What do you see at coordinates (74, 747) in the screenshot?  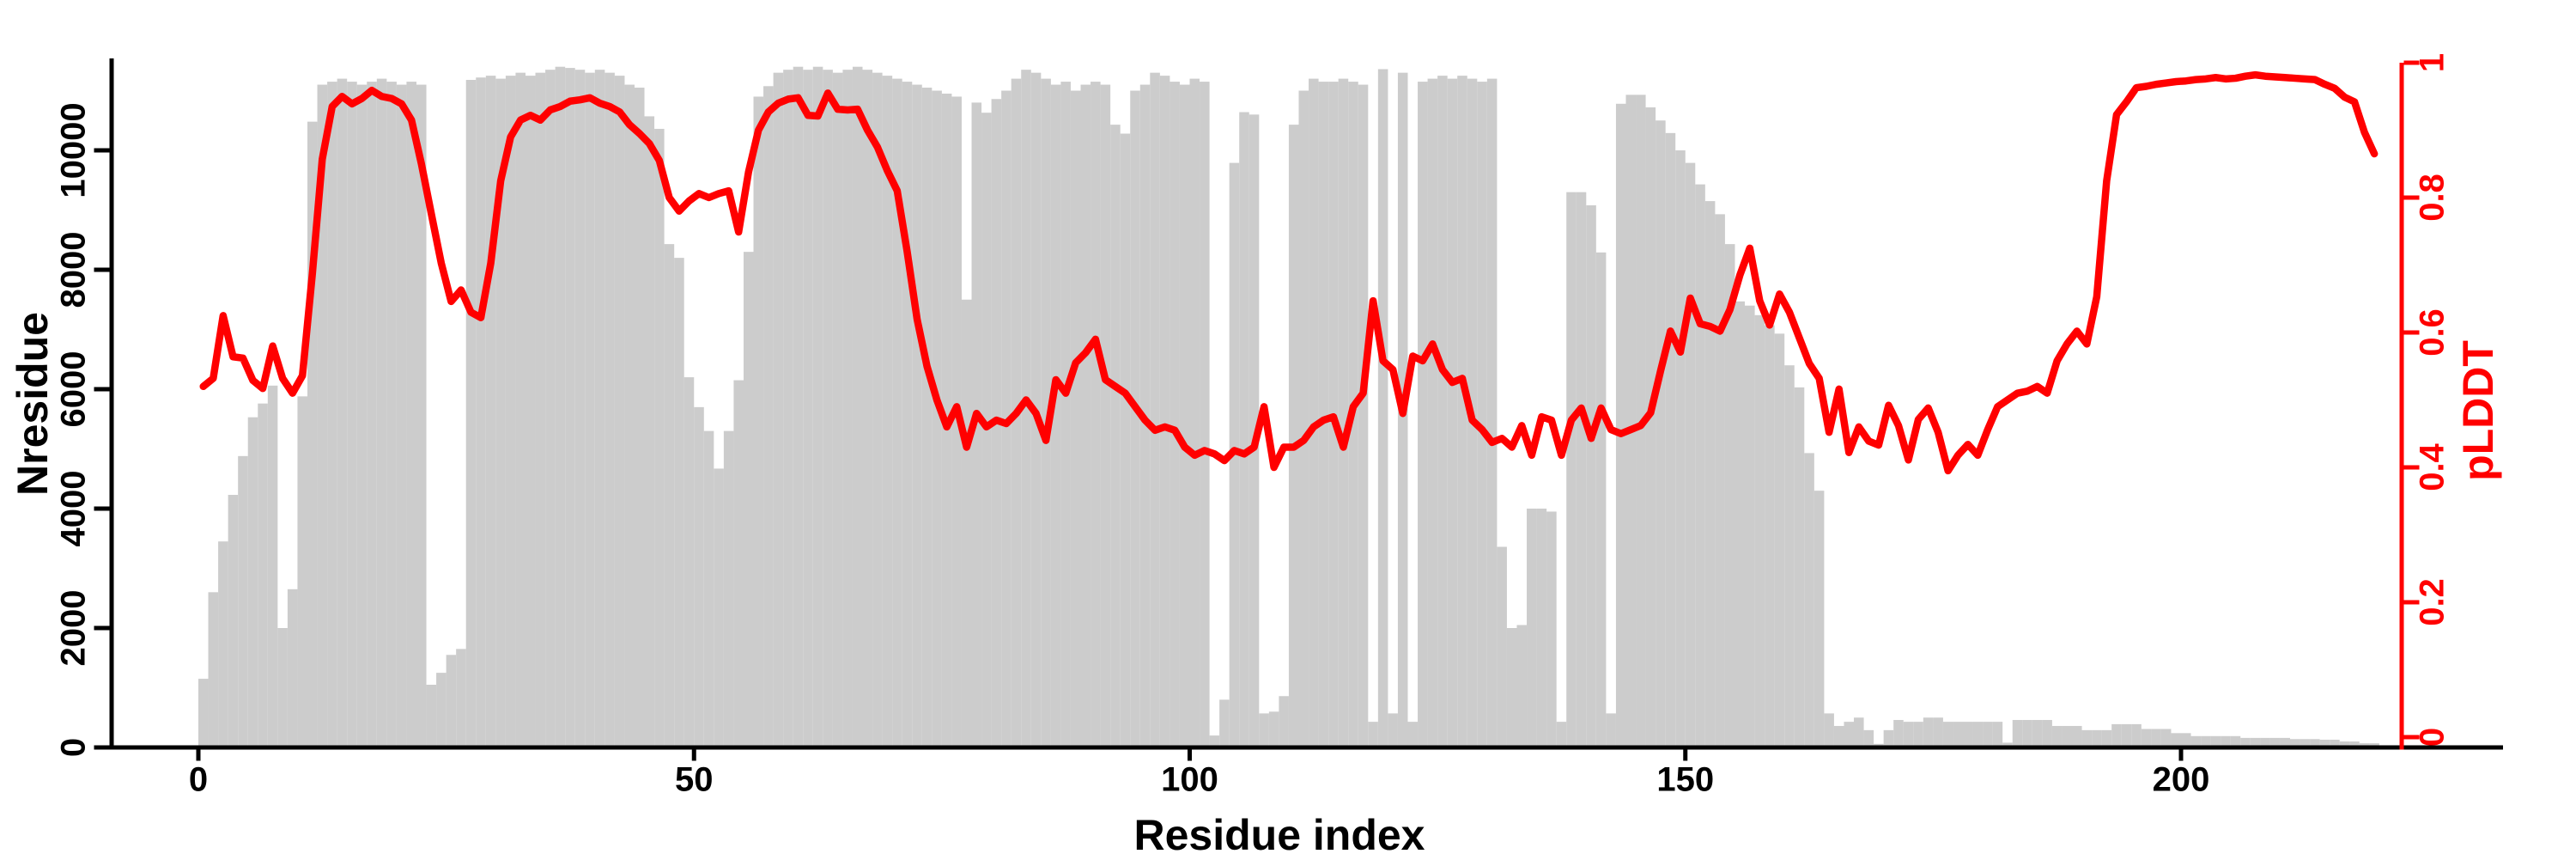 I see `left-axis-tick-label: 0` at bounding box center [74, 747].